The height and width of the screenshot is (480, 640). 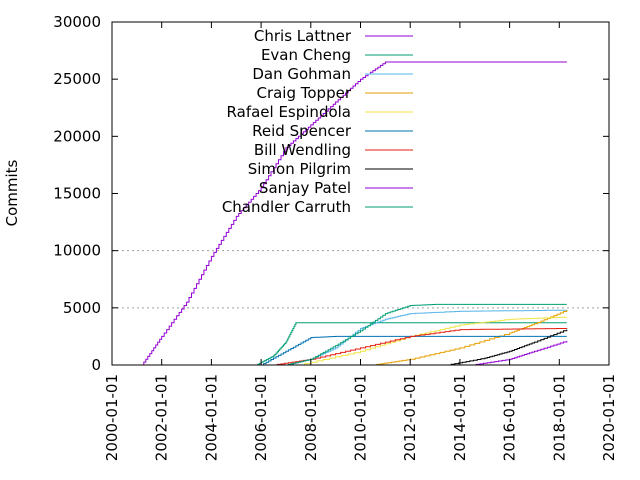 I want to click on x-tick-label: 2014-01-01, so click(x=460, y=417).